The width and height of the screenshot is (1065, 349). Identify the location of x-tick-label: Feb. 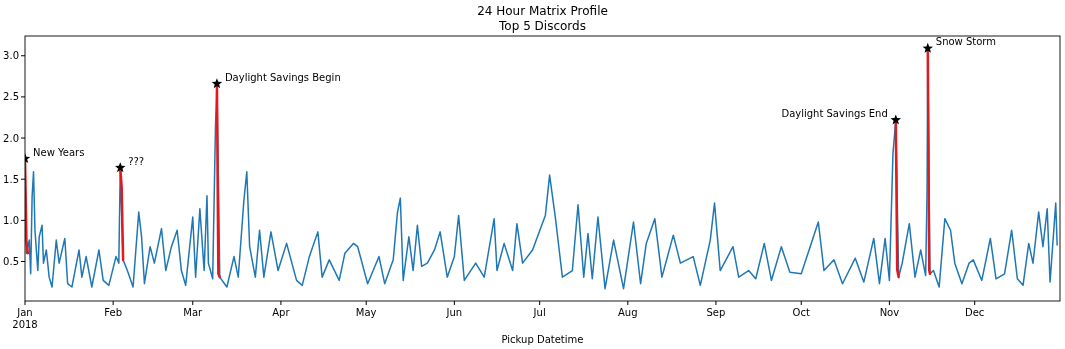
(113, 312).